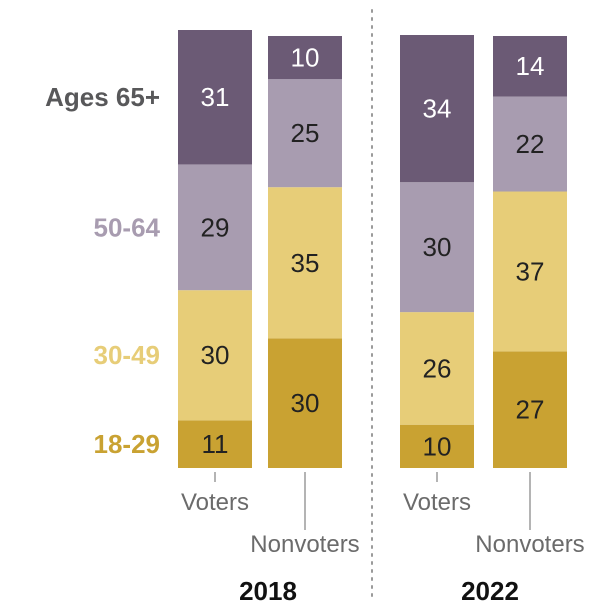  Describe the element at coordinates (102, 97) in the screenshot. I see `age-label-ages-65-: Ages 65+` at that location.